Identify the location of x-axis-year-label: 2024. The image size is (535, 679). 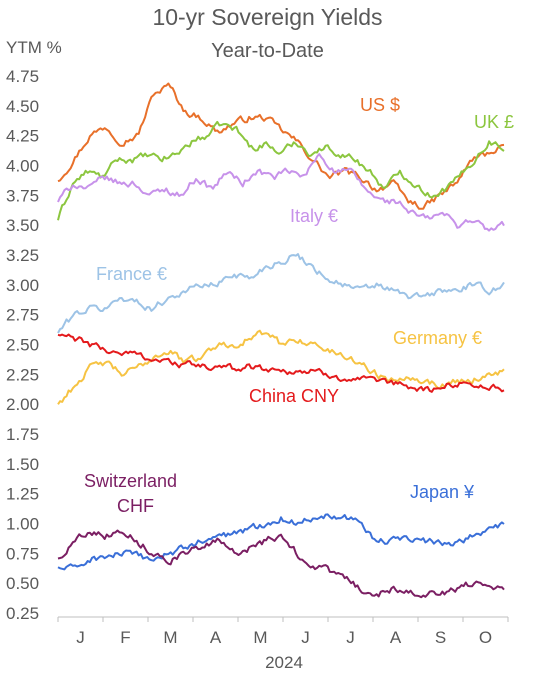
(284, 662).